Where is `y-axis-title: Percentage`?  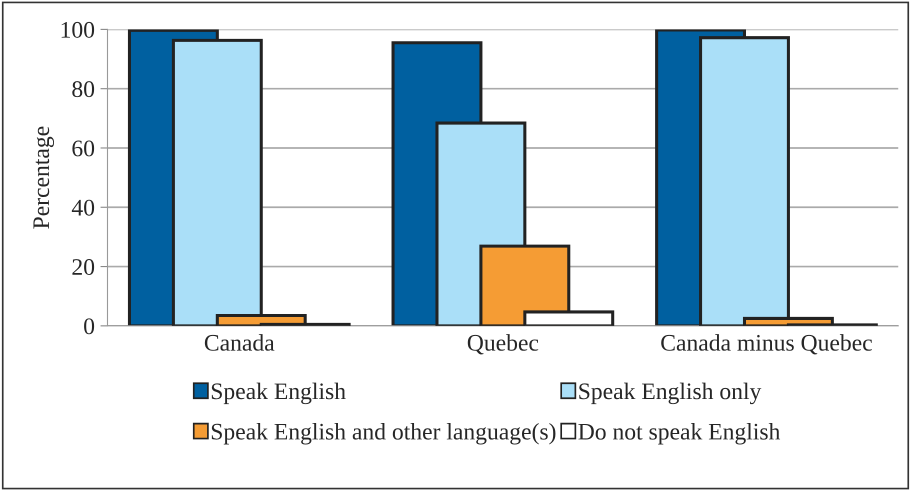 y-axis-title: Percentage is located at coordinates (43, 177).